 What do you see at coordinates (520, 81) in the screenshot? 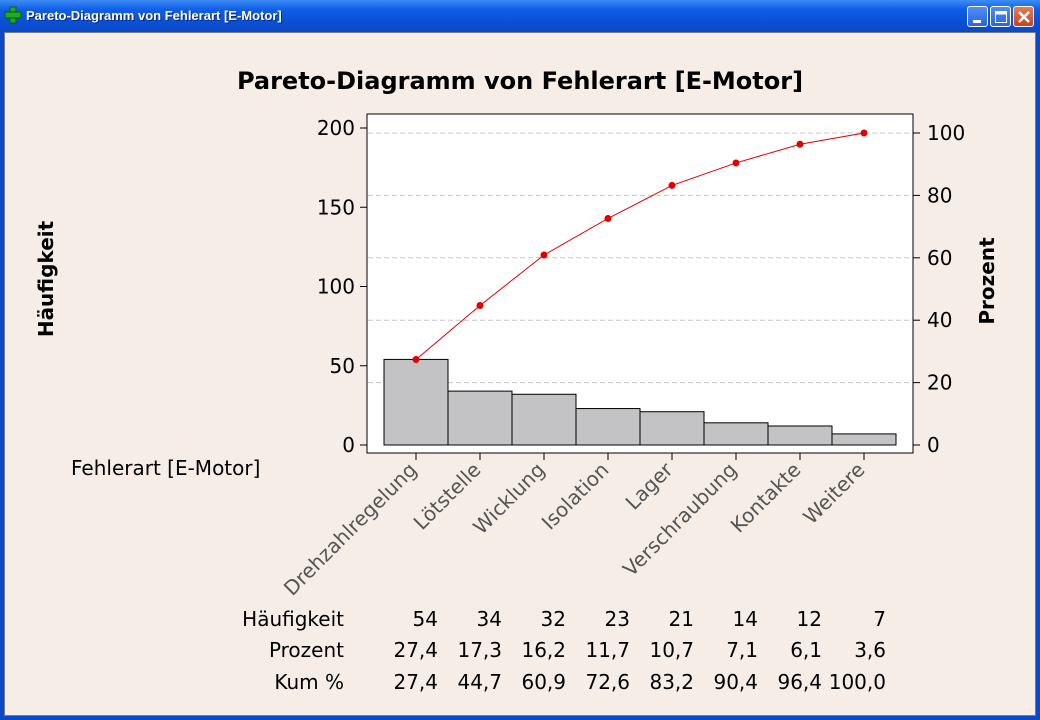
I see `chart-title: Pareto-Diagramm von Fehlerart [E-Motor]` at bounding box center [520, 81].